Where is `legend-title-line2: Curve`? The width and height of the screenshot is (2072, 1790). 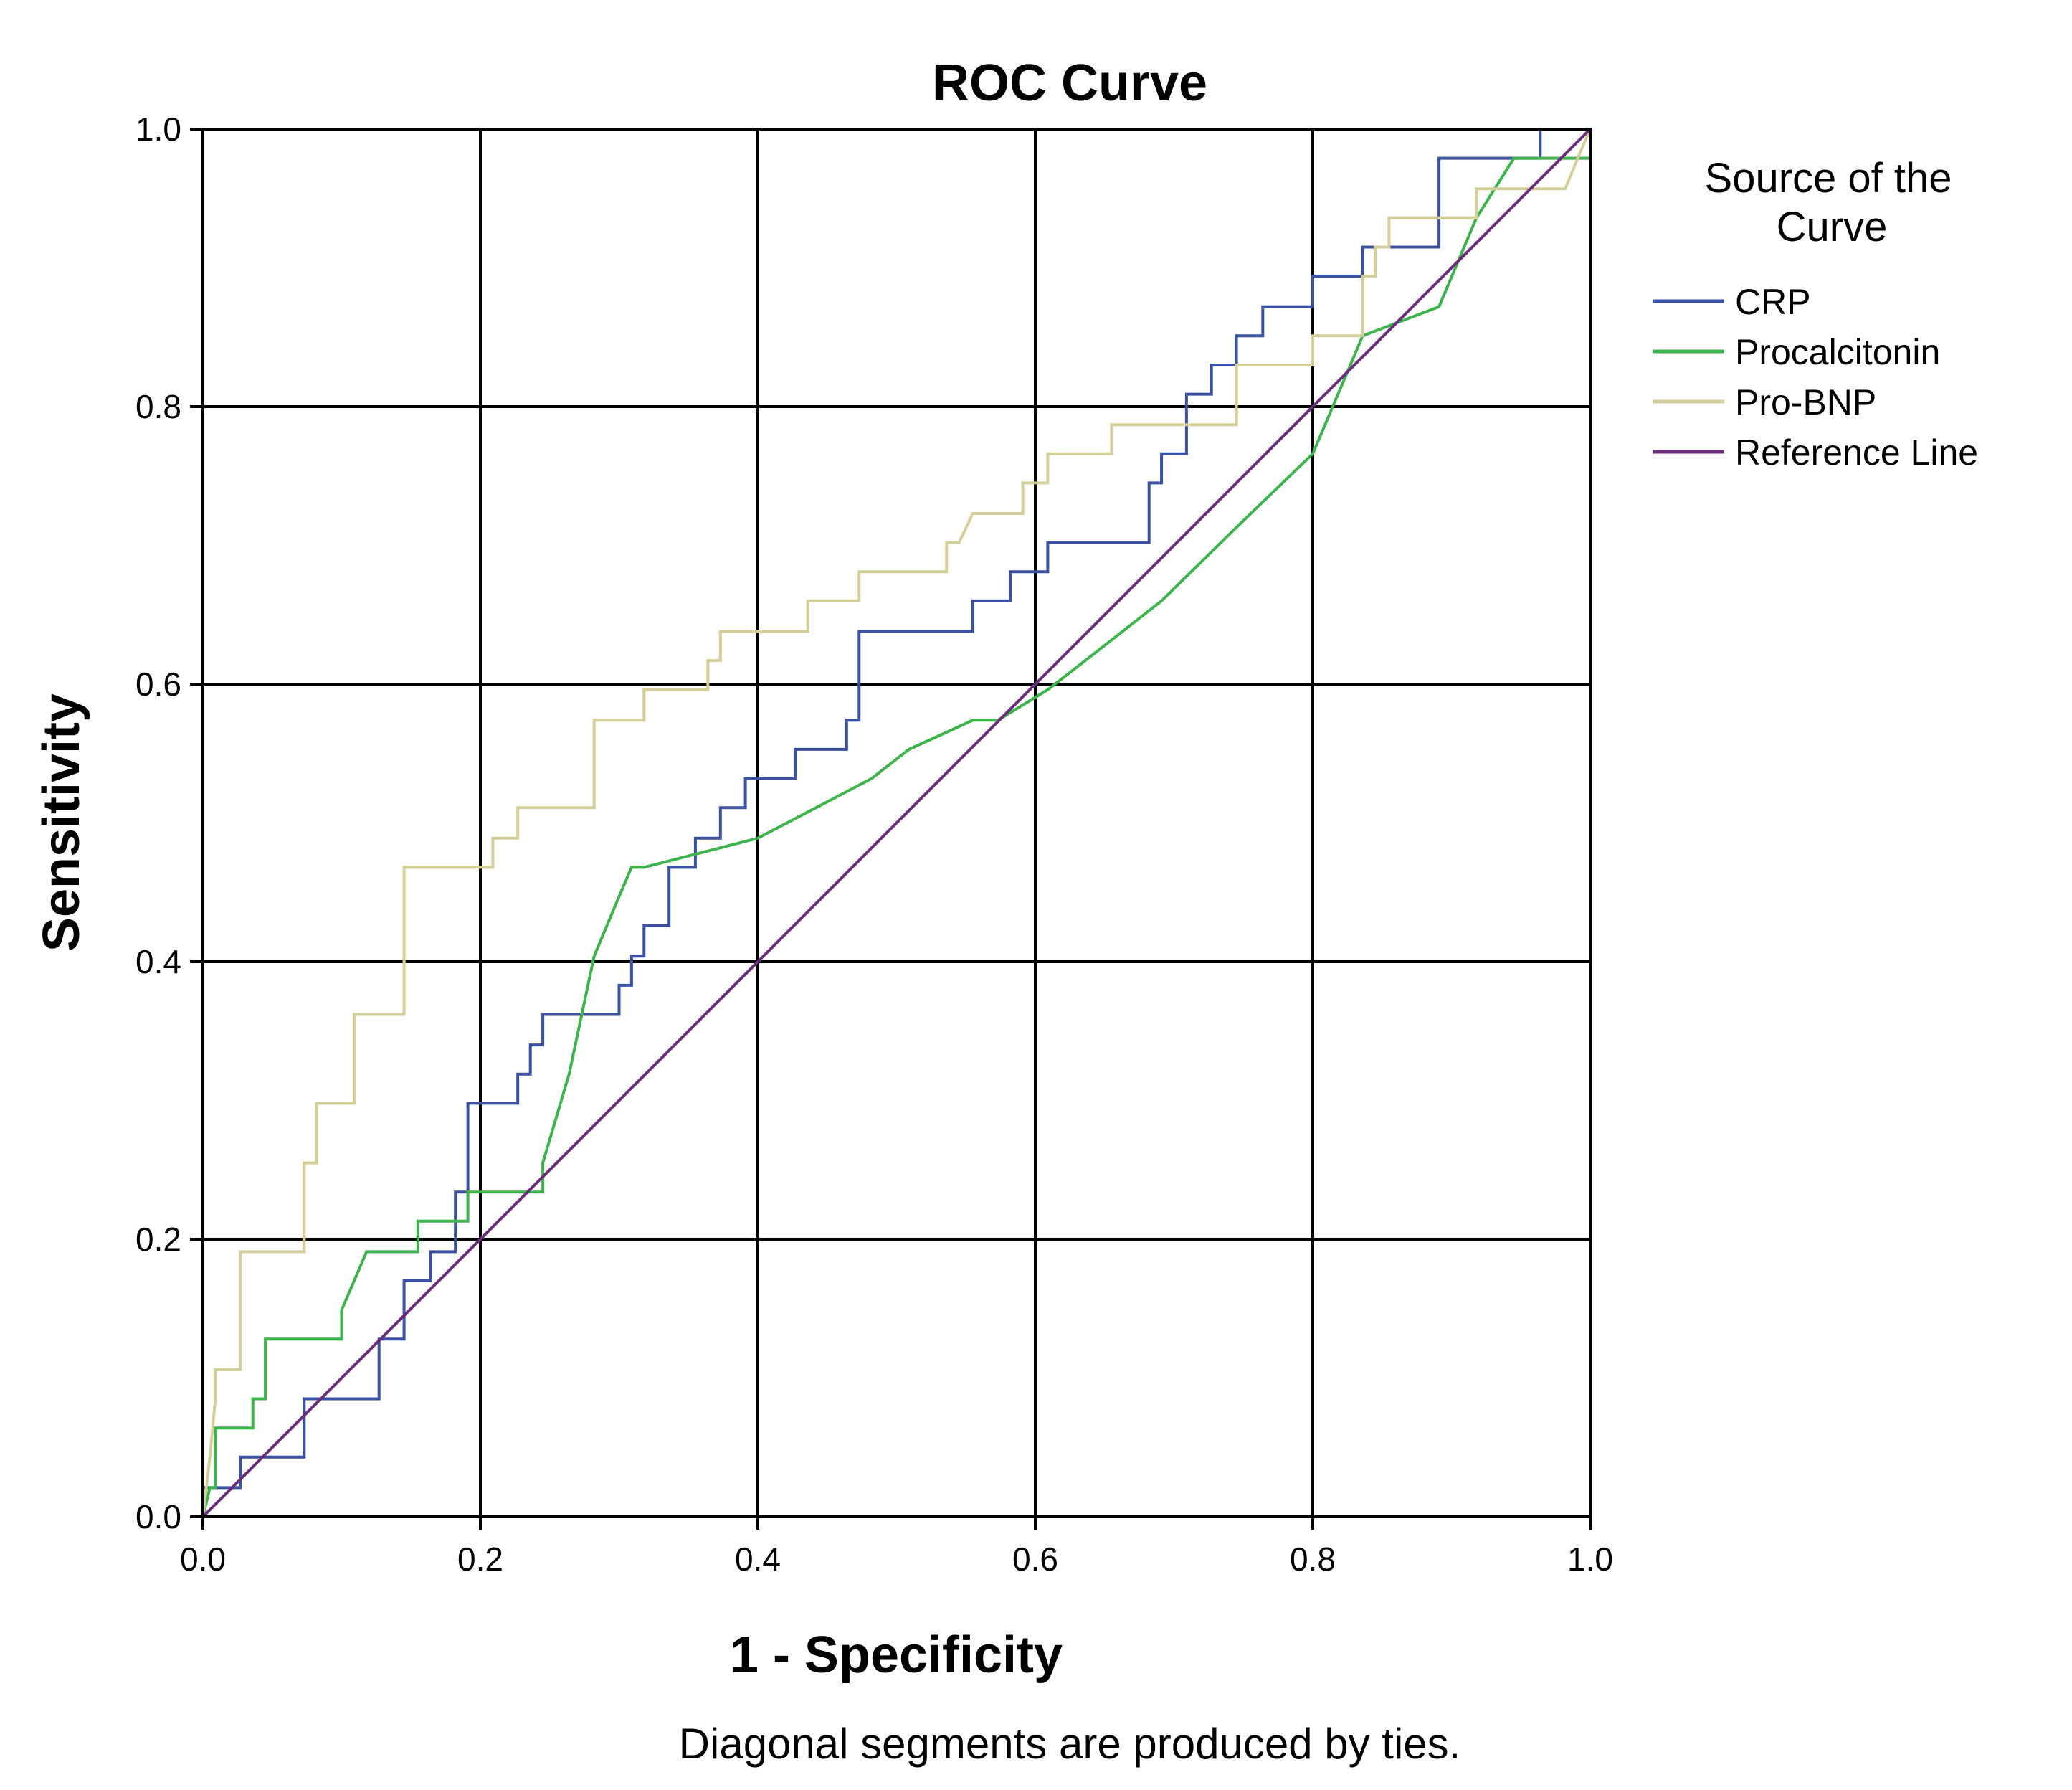 legend-title-line2: Curve is located at coordinates (1833, 227).